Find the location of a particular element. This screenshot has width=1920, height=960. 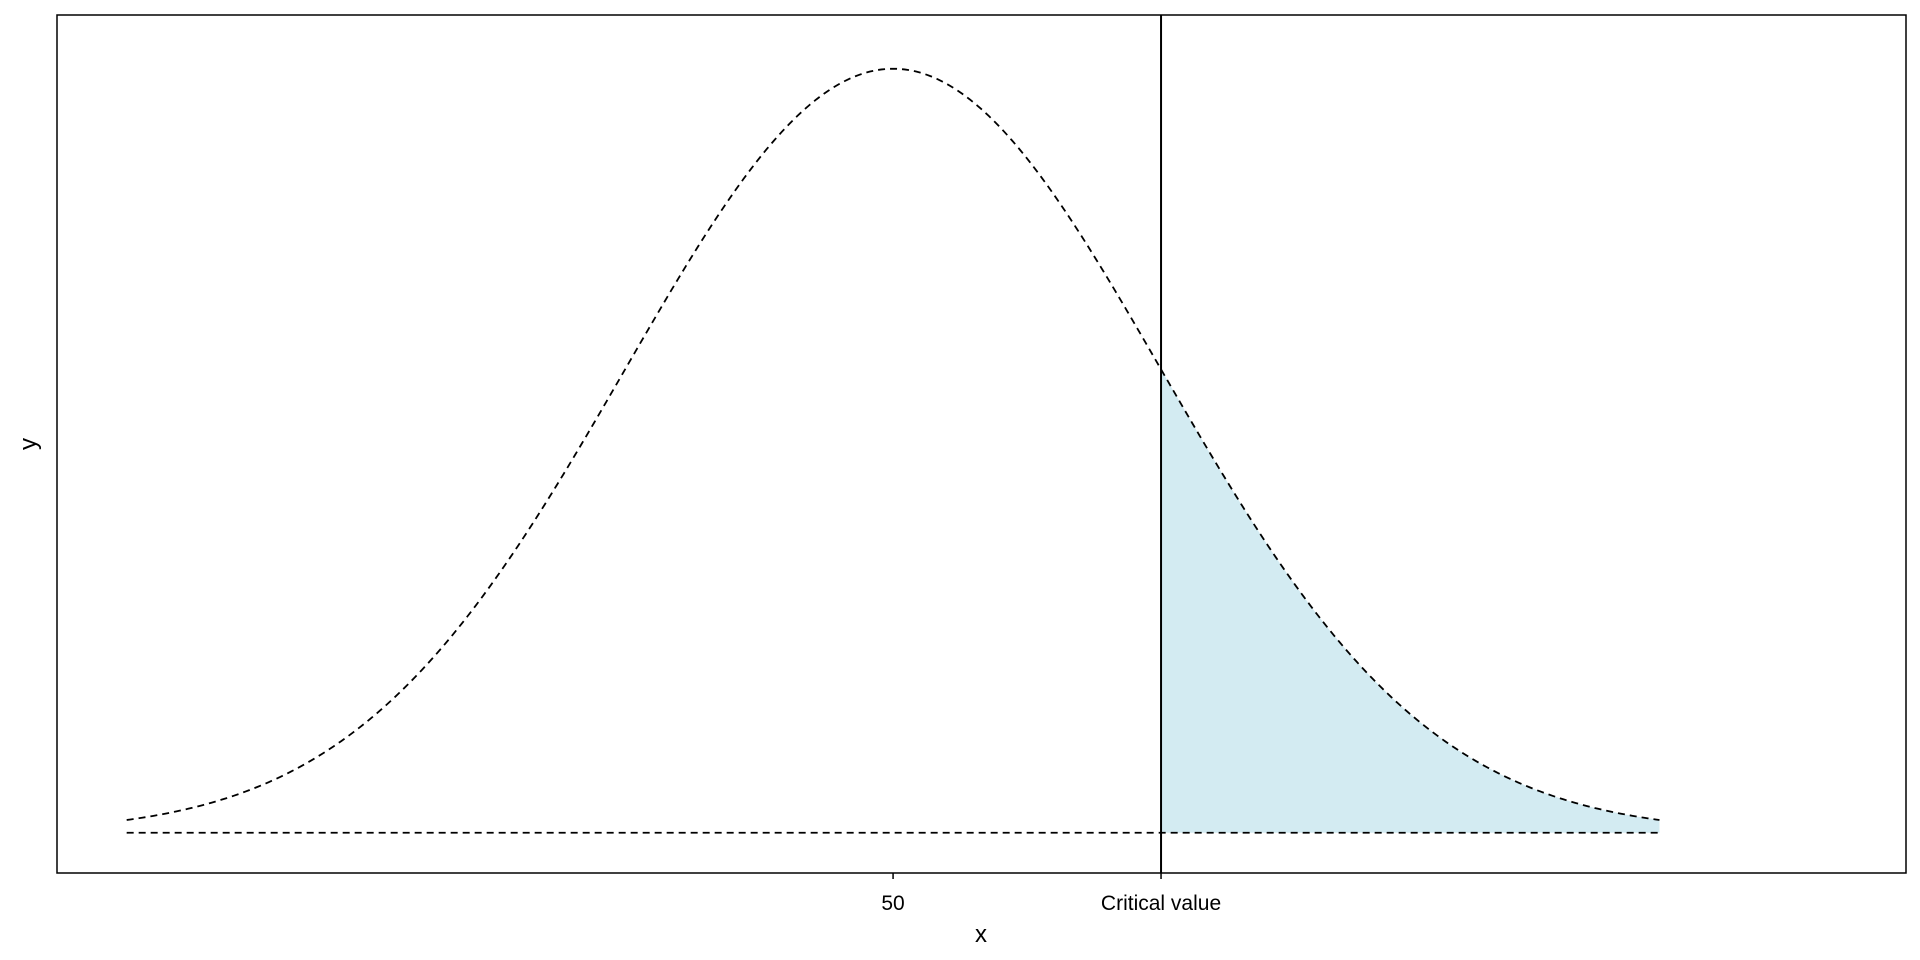

y-axis-title: y is located at coordinates (28, 444).